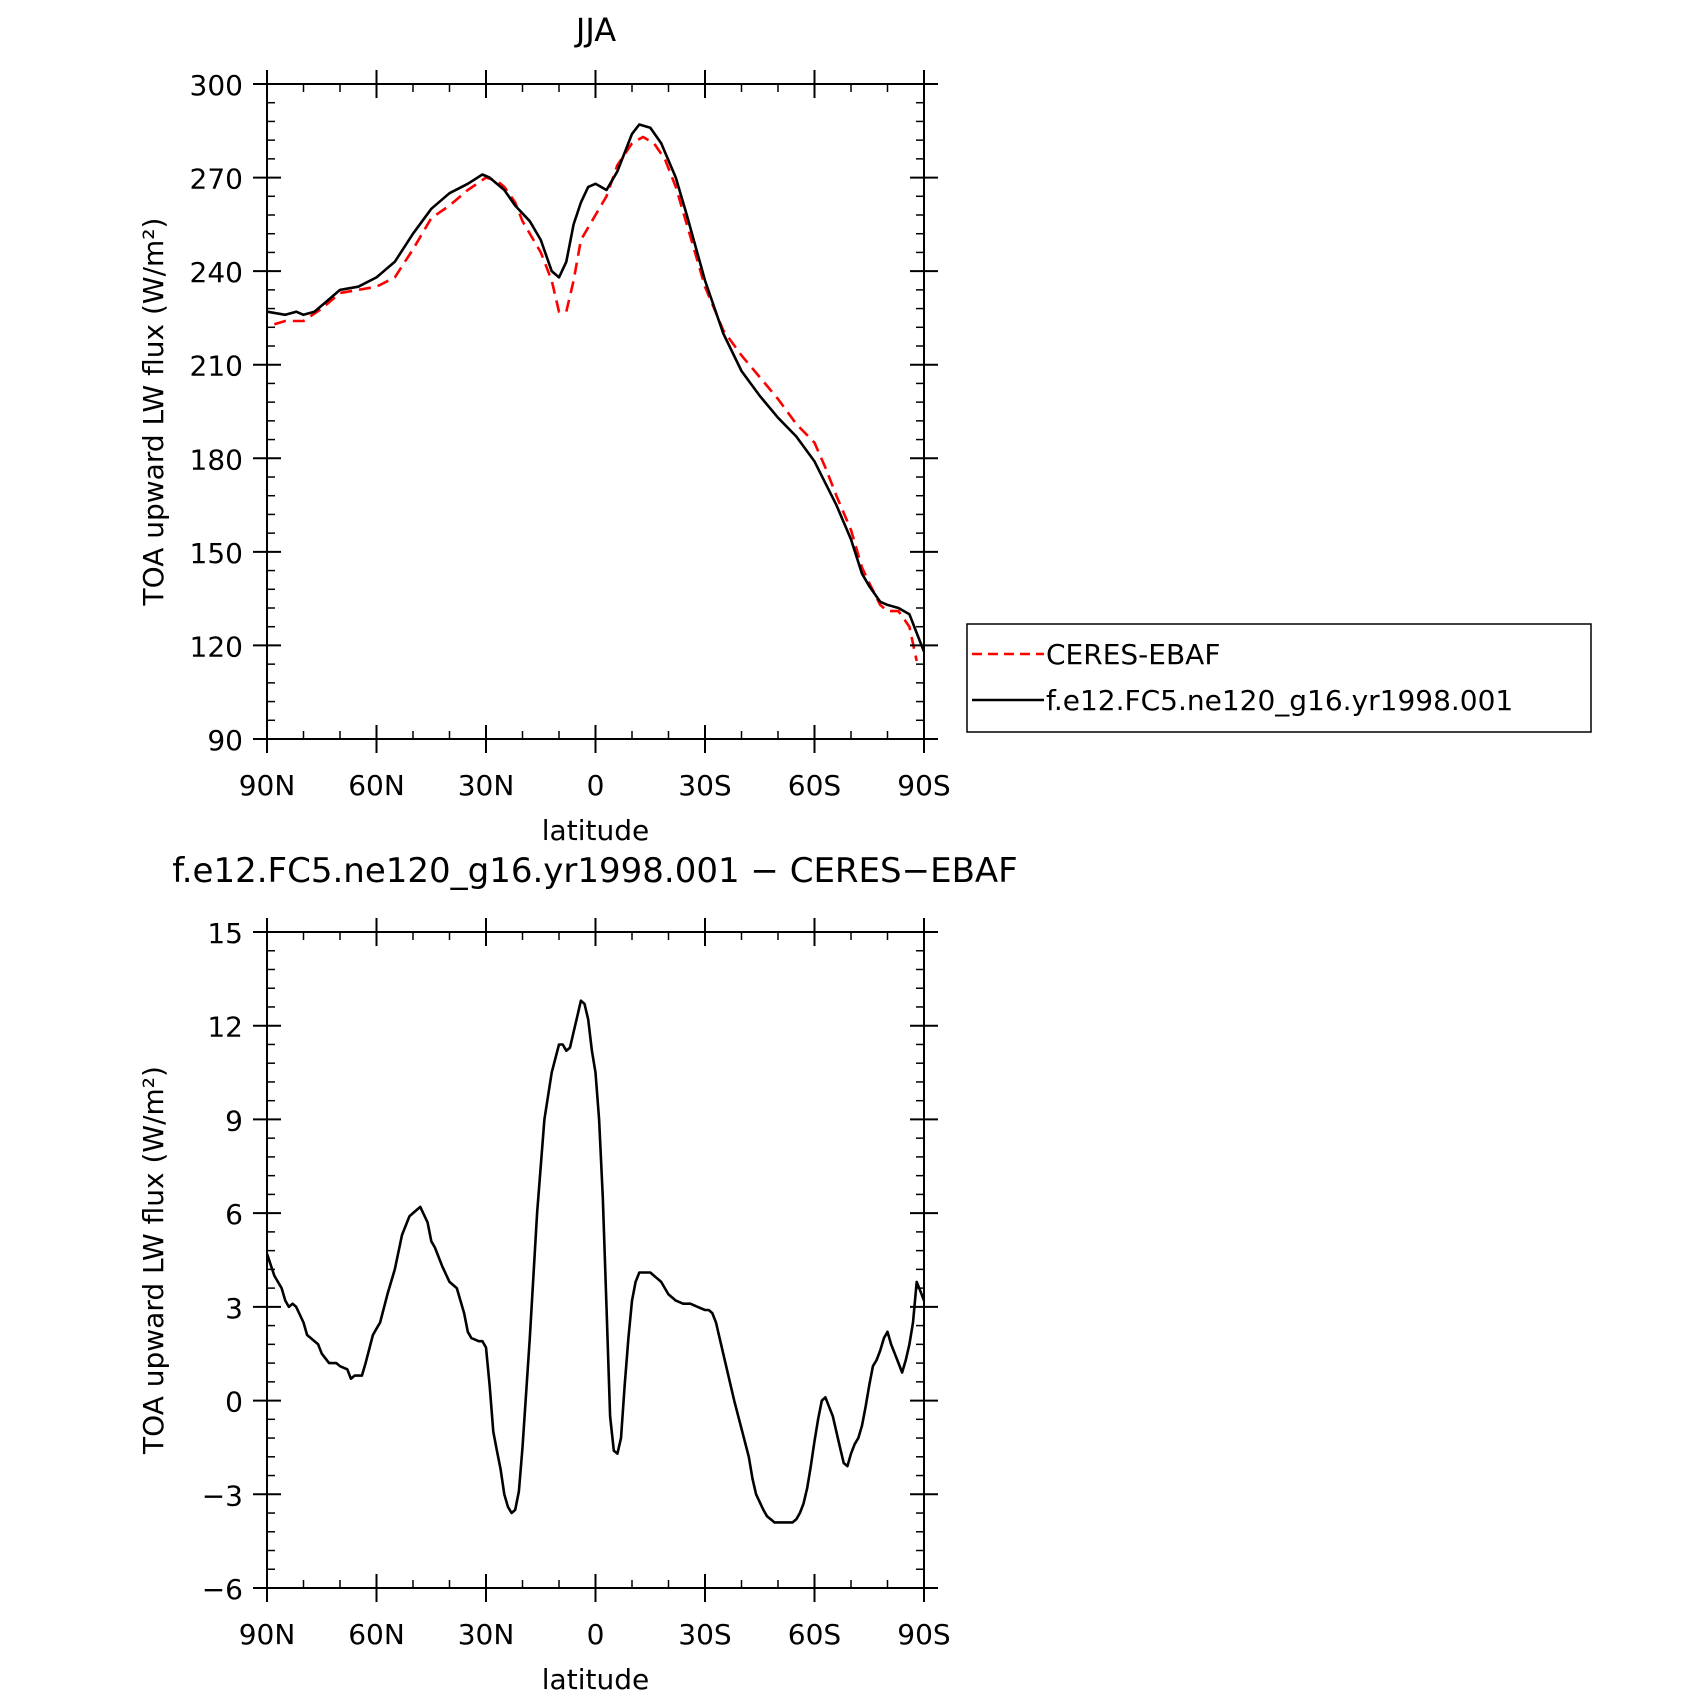 This screenshot has height=1708, width=1694. I want to click on y-tick-label: 180, so click(216, 459).